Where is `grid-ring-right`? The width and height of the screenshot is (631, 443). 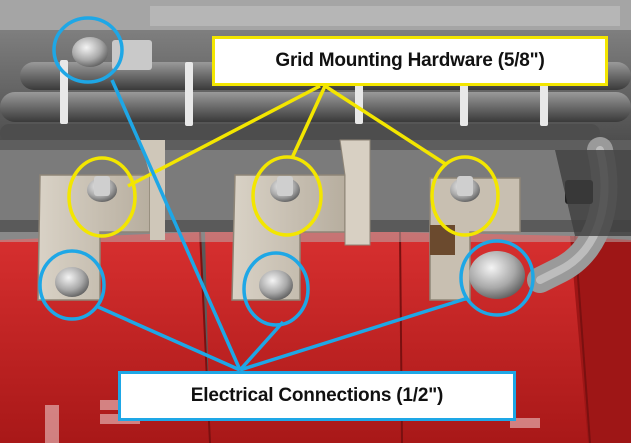 grid-ring-right is located at coordinates (465, 196).